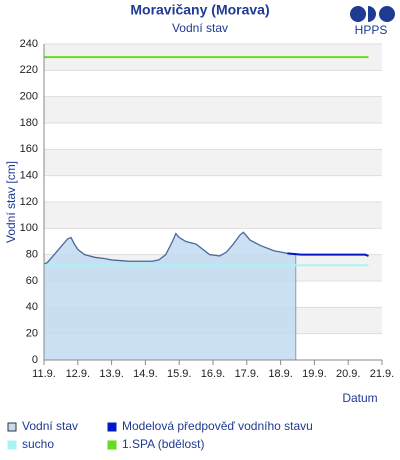  What do you see at coordinates (29, 44) in the screenshot?
I see `y-tick-label: 240` at bounding box center [29, 44].